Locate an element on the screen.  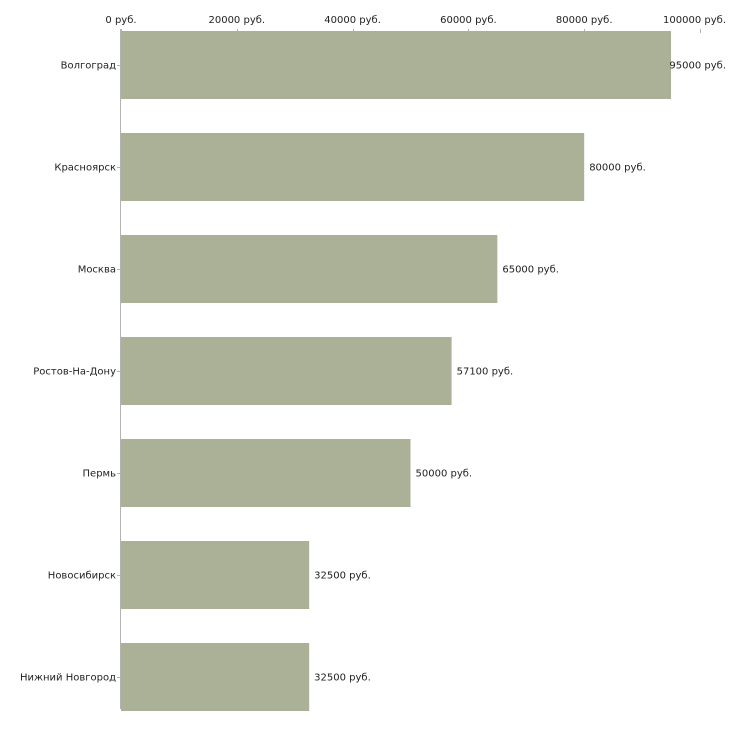
value-label: 50000 руб. is located at coordinates (444, 474).